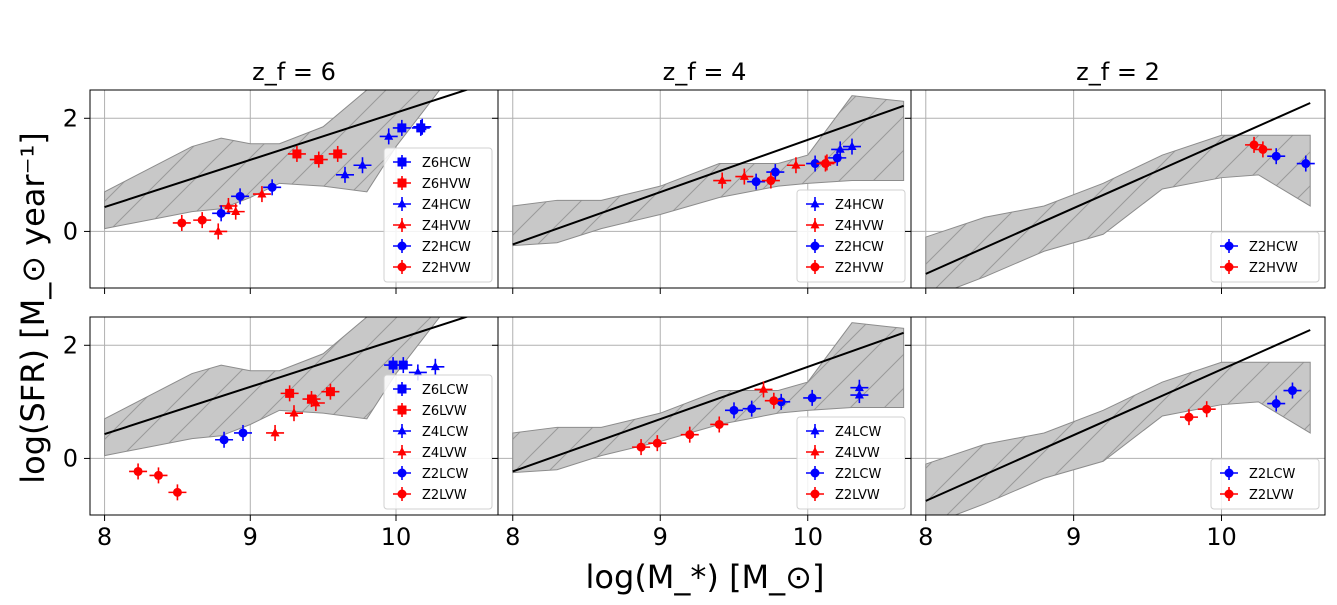 The width and height of the screenshot is (1337, 605). I want to click on legend: Z6HCW Z6HVW Z4HCW Z4HVW Z2HCW Z2HVW, so click(438, 215).